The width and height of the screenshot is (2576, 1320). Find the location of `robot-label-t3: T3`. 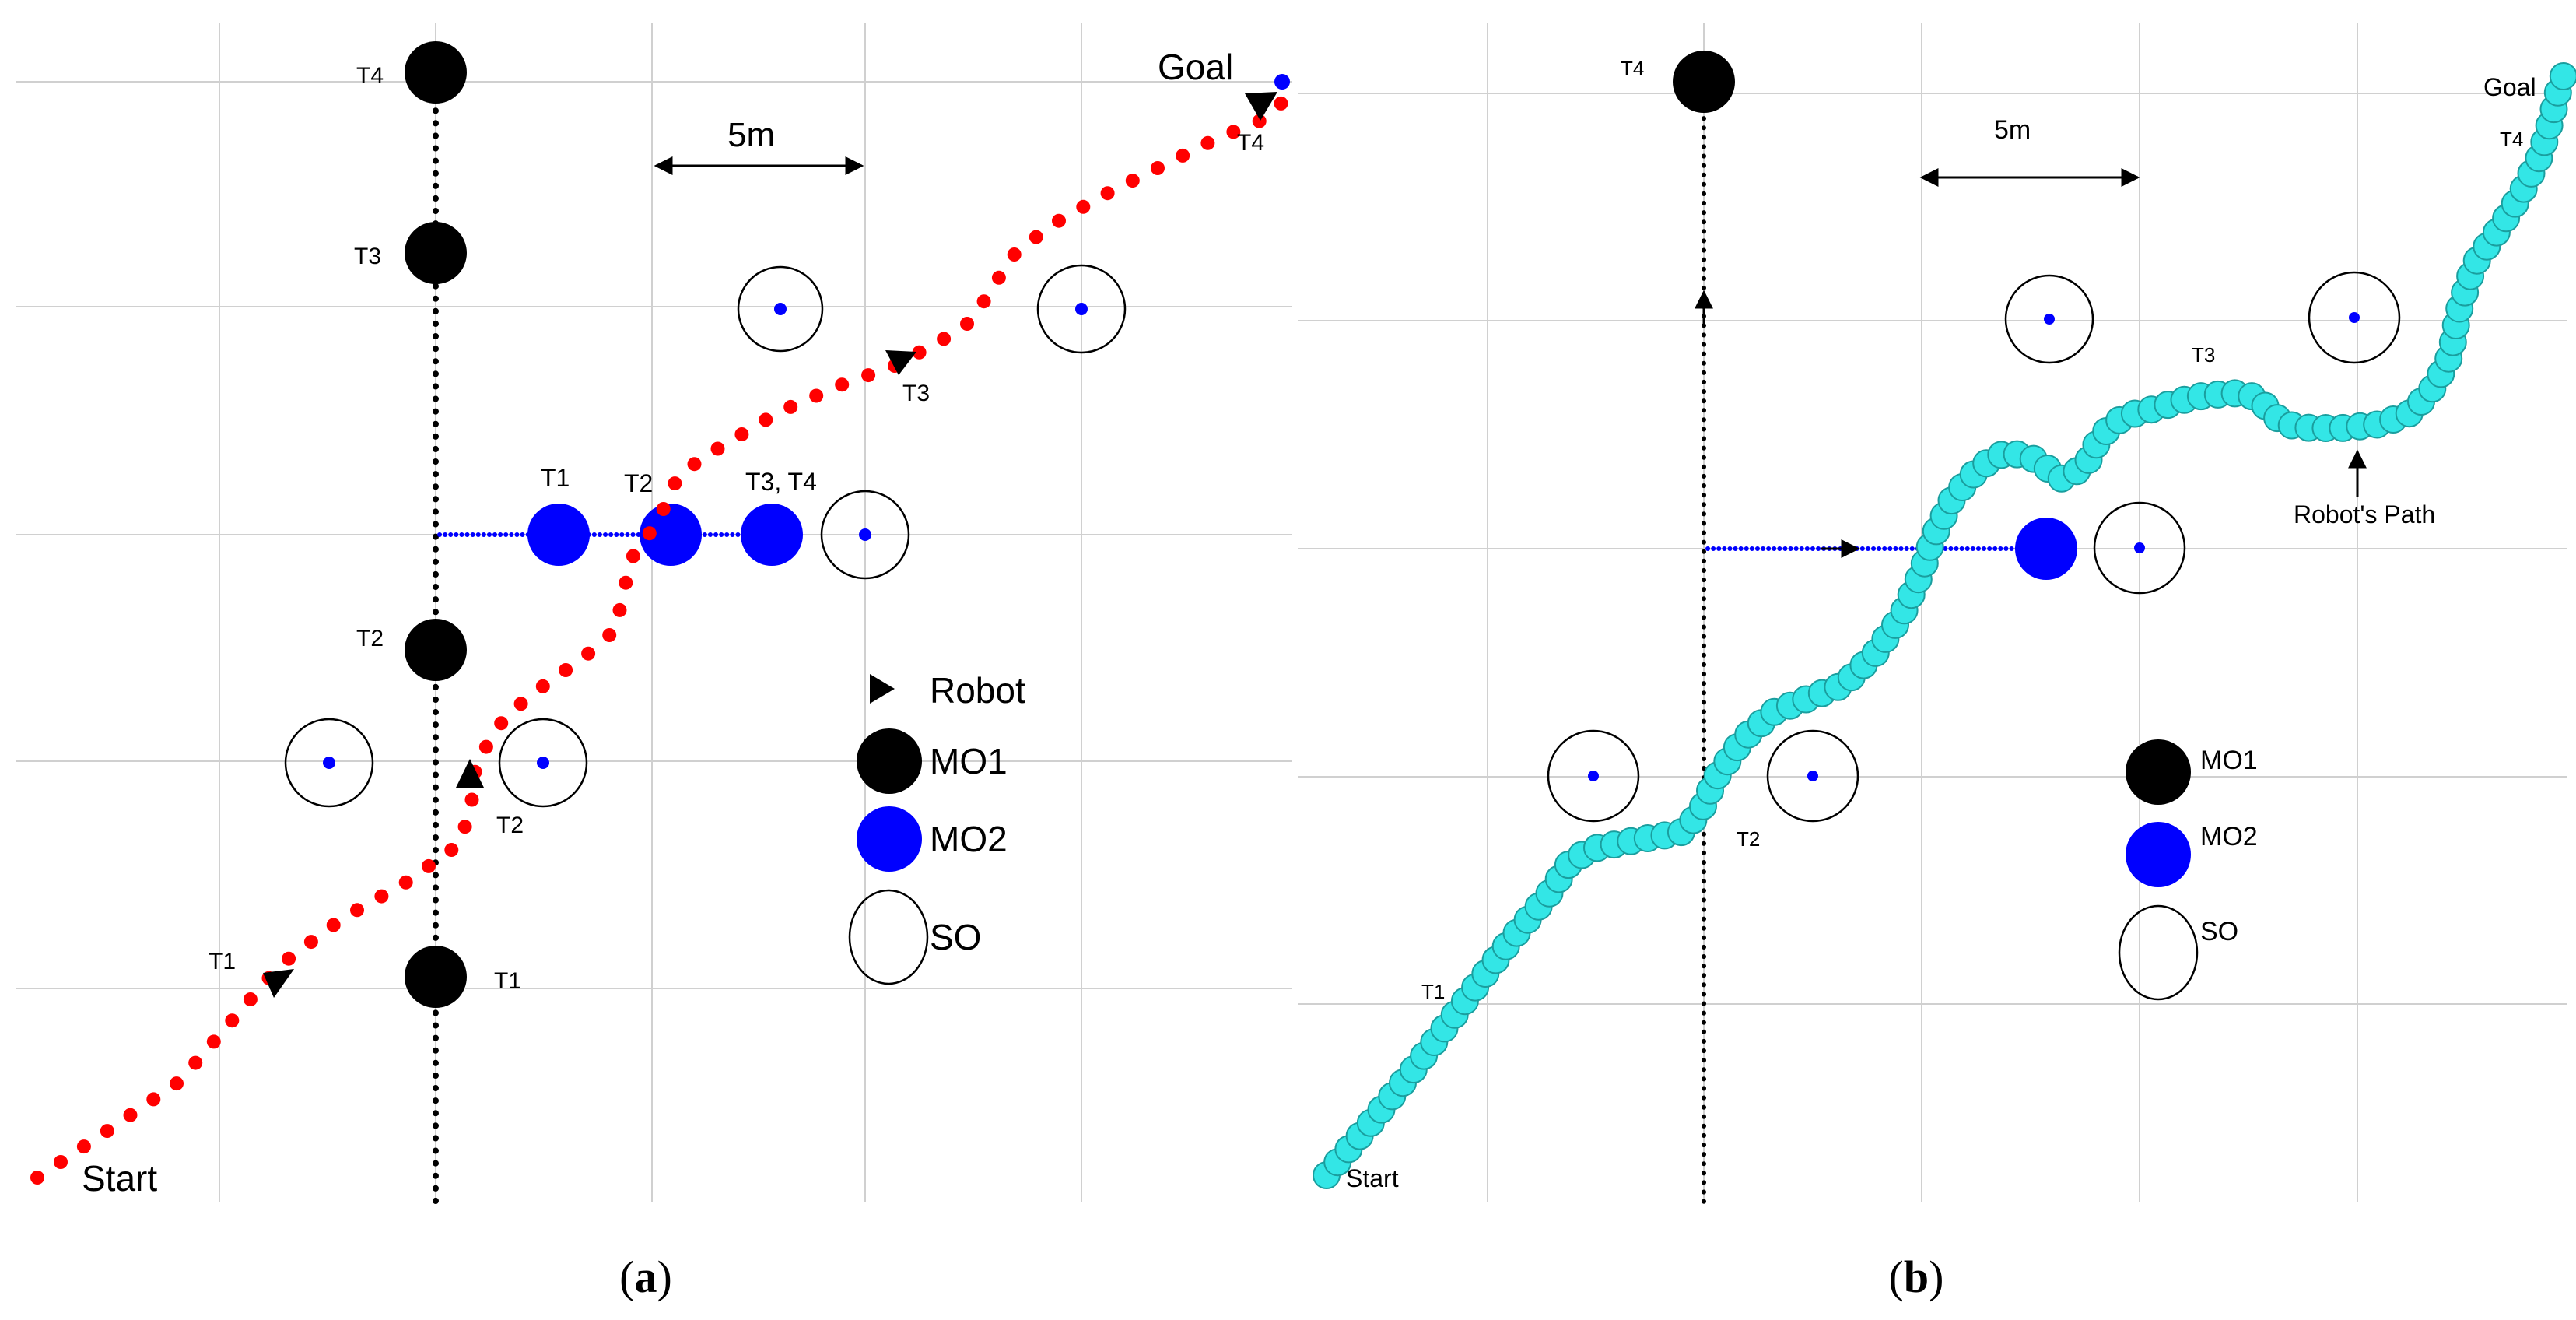

robot-label-t3: T3 is located at coordinates (916, 393).